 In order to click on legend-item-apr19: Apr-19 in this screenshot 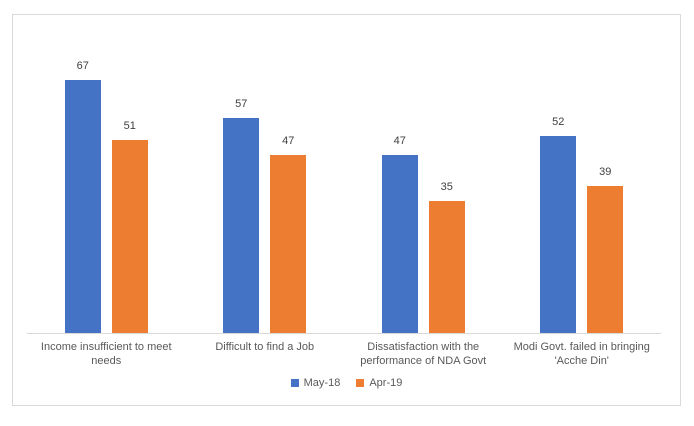, I will do `click(379, 383)`.